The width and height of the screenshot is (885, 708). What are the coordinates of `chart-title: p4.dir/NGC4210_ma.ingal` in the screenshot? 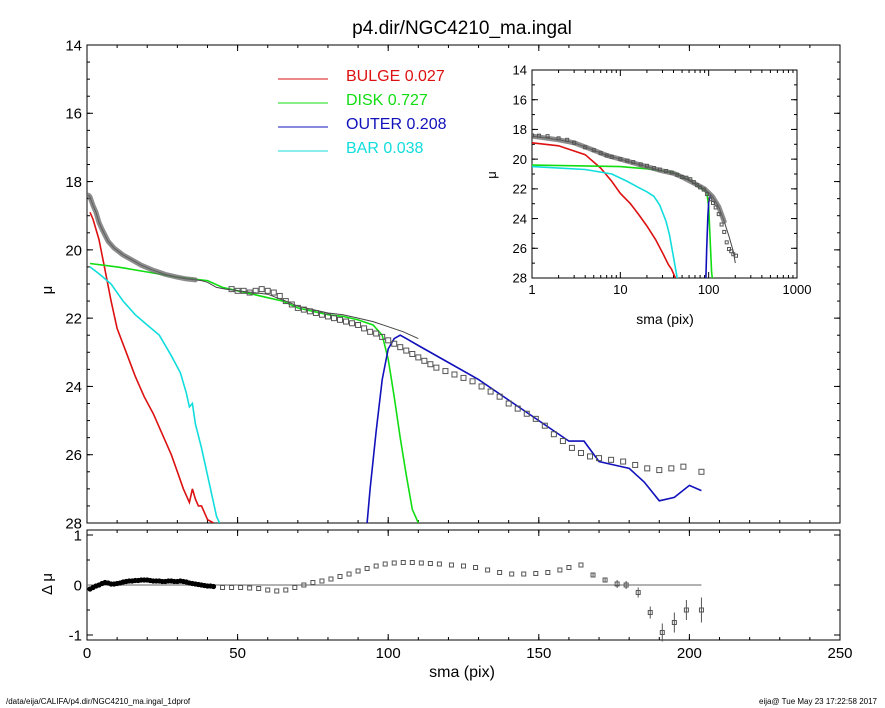 It's located at (462, 28).